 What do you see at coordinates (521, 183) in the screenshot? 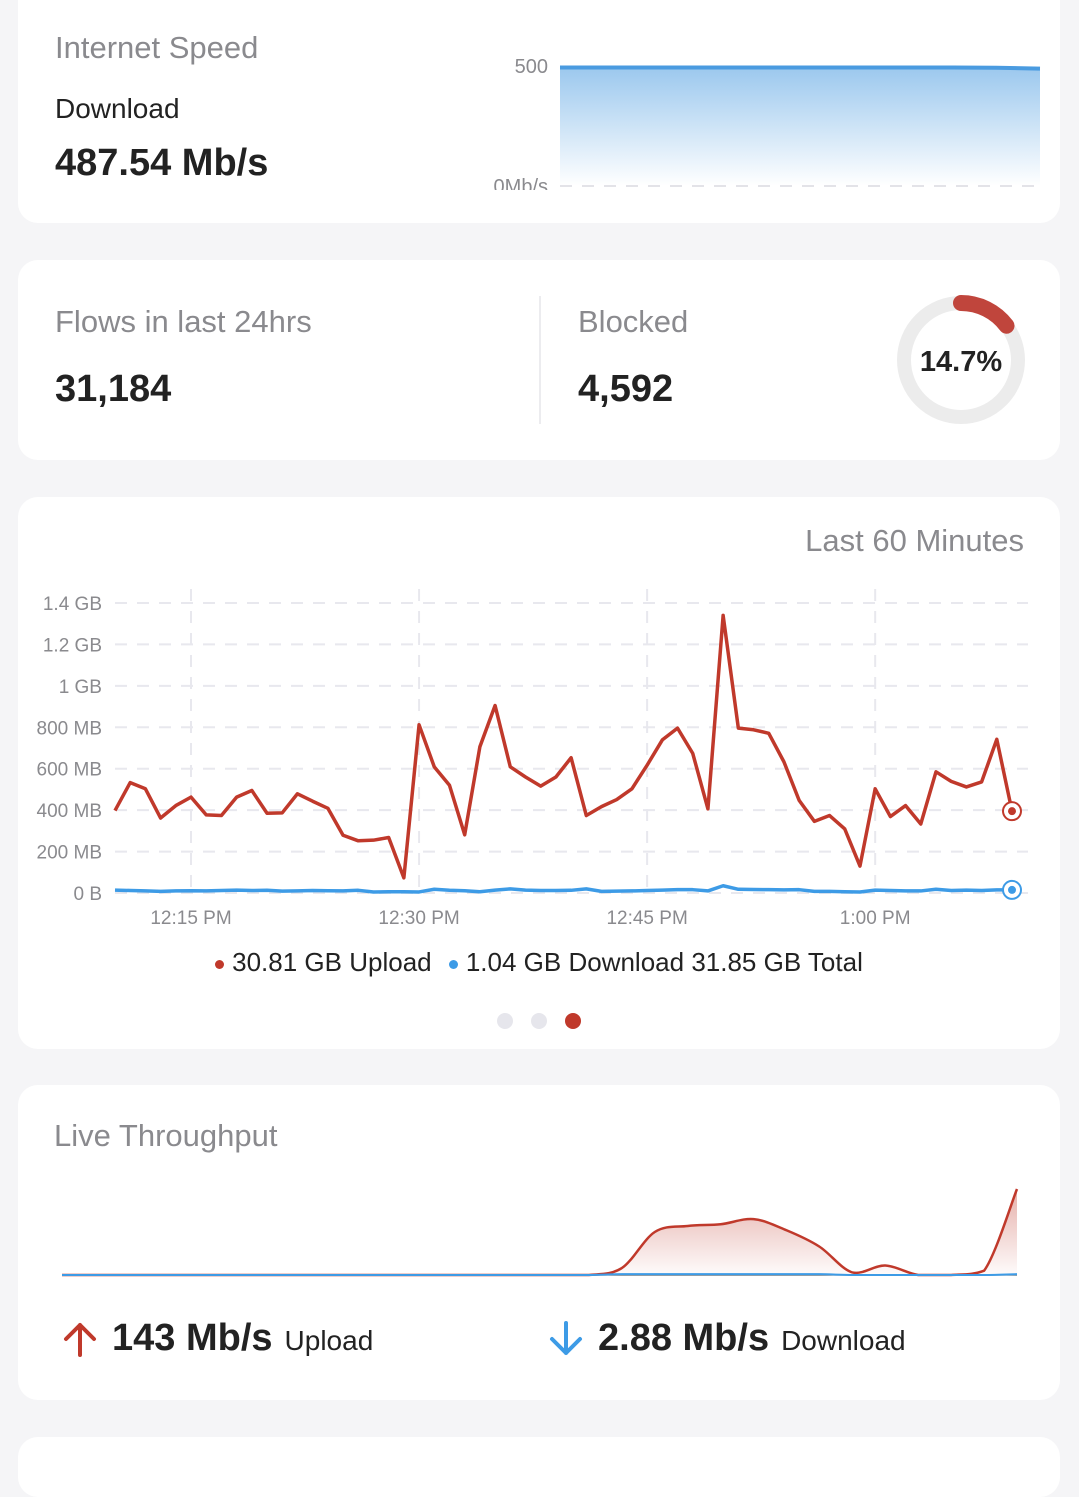
I see `speed-y-bottom-label: 0Mb/s` at bounding box center [521, 183].